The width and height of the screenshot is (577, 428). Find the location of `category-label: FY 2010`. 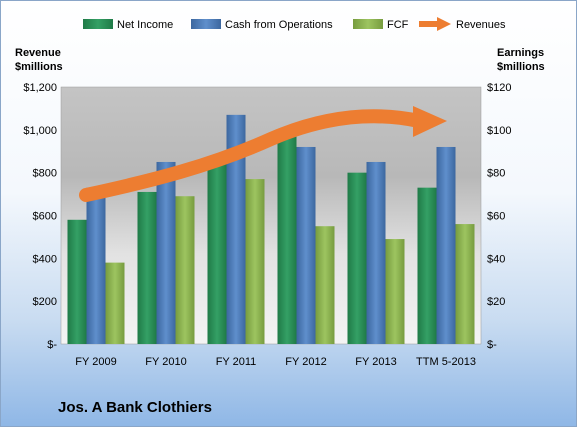

category-label: FY 2010 is located at coordinates (165, 362).